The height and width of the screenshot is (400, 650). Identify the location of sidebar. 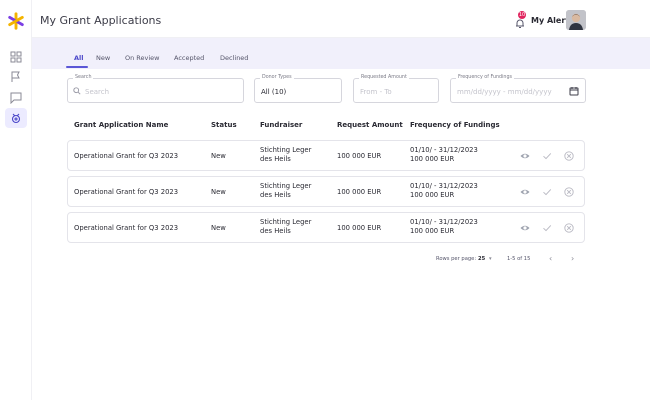
(16, 200).